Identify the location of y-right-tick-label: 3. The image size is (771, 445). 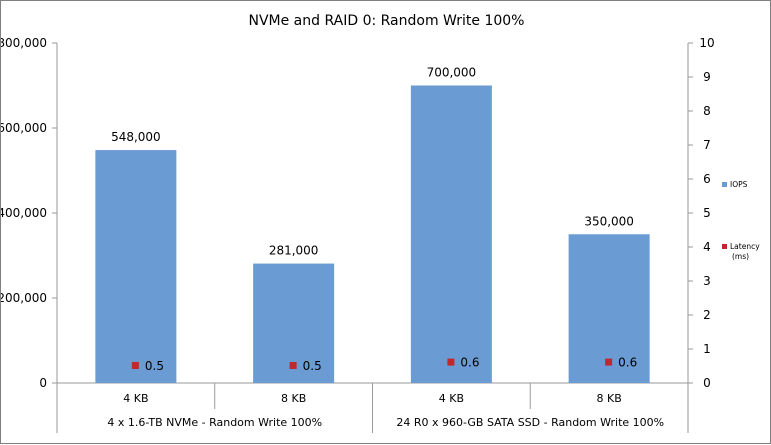
(707, 281).